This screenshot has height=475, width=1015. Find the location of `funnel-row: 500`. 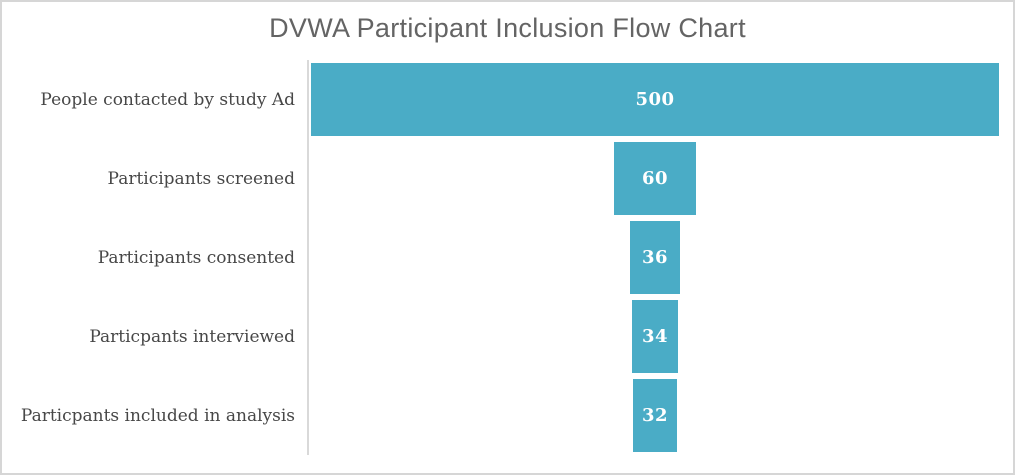

funnel-row: 500 is located at coordinates (655, 99).